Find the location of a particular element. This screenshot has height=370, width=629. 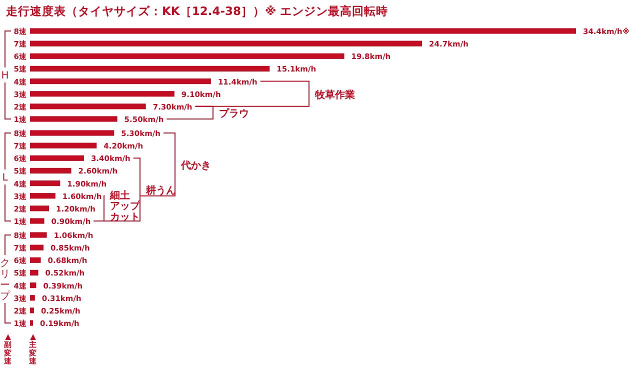

annotation: プラウ is located at coordinates (234, 114).